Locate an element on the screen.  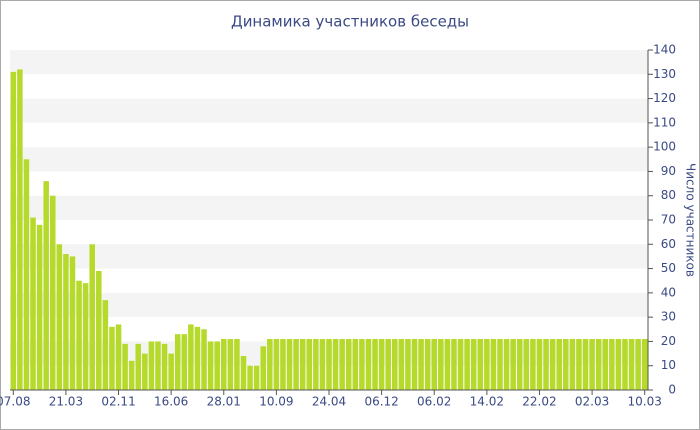
y-tick-label: 40 is located at coordinates (668, 292).